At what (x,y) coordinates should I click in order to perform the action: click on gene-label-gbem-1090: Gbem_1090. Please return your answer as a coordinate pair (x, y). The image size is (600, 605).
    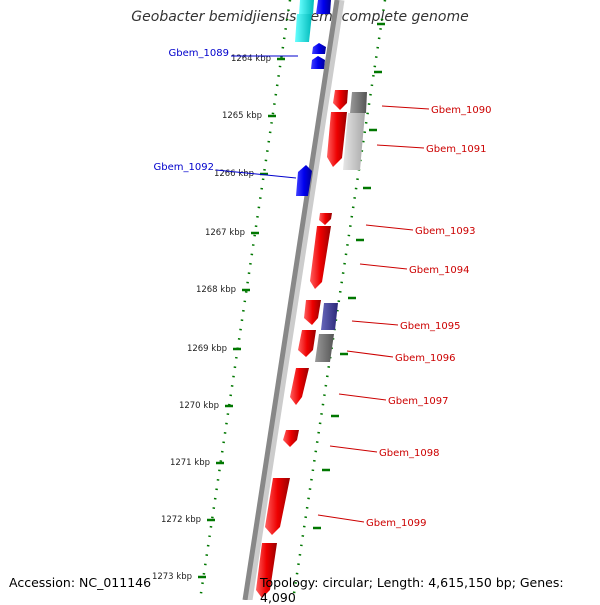
    Looking at the image, I should click on (461, 110).